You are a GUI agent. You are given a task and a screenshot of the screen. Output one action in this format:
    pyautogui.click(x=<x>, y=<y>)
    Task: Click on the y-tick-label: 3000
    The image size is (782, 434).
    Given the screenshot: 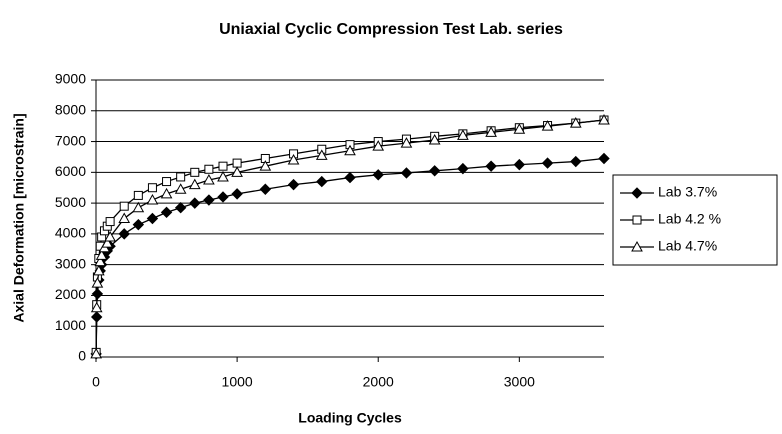 What is the action you would take?
    pyautogui.click(x=70, y=263)
    